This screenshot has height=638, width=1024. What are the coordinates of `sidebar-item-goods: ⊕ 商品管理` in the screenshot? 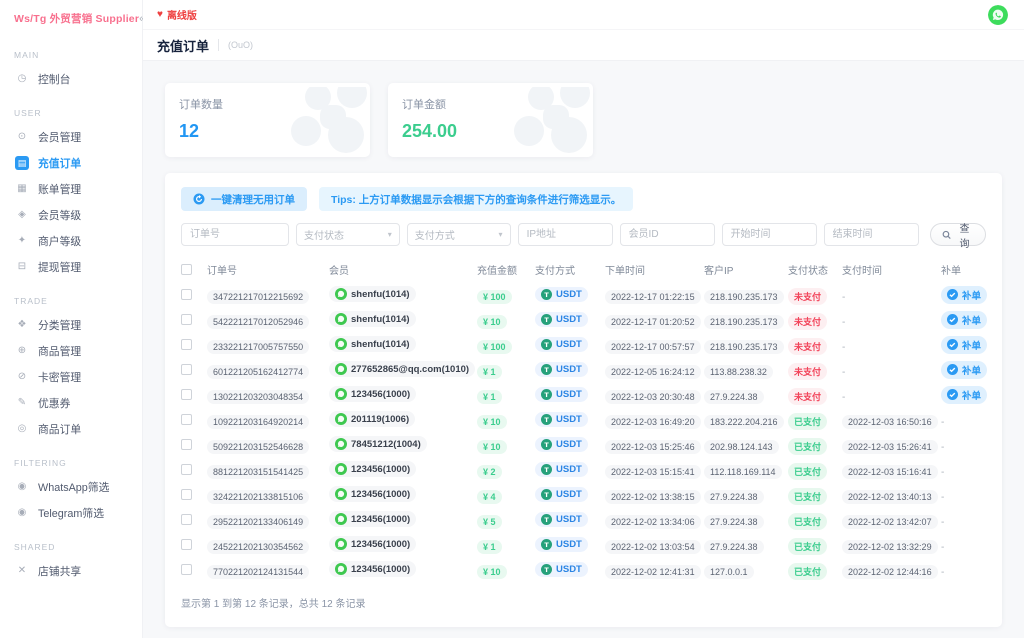 It's located at (71, 351).